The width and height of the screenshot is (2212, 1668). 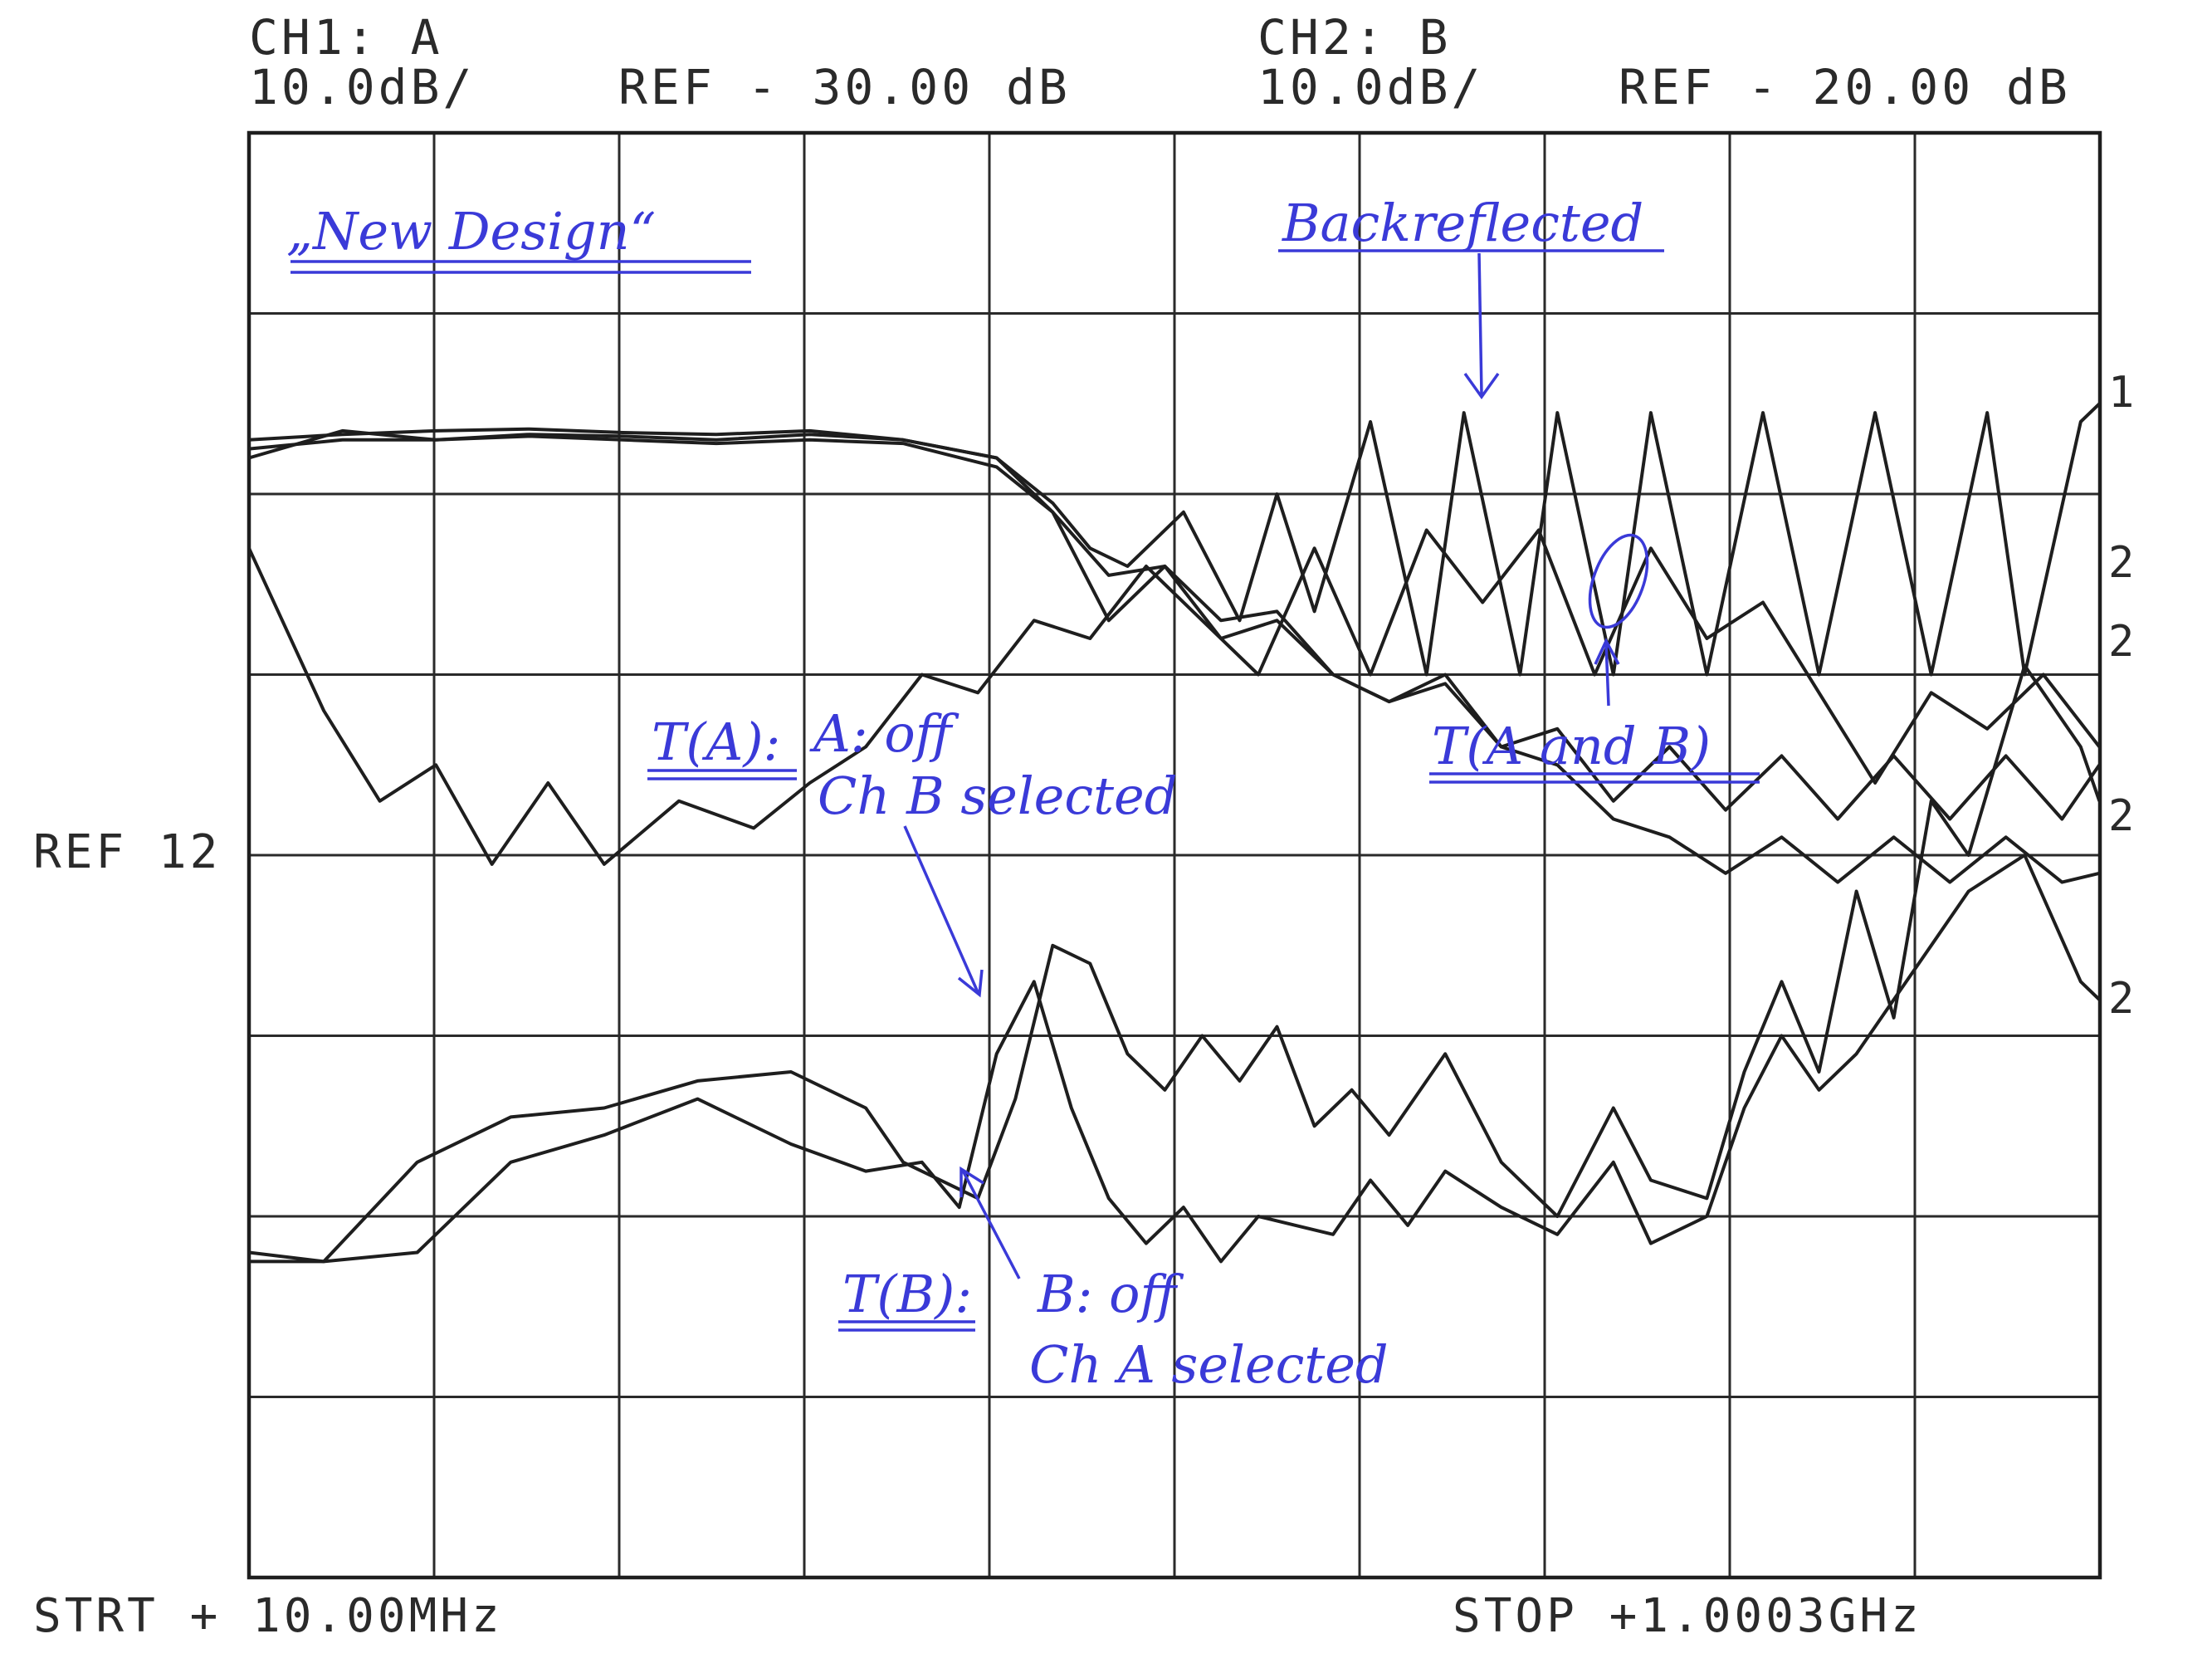 What do you see at coordinates (2121, 563) in the screenshot?
I see `trace-marker-2a: 2` at bounding box center [2121, 563].